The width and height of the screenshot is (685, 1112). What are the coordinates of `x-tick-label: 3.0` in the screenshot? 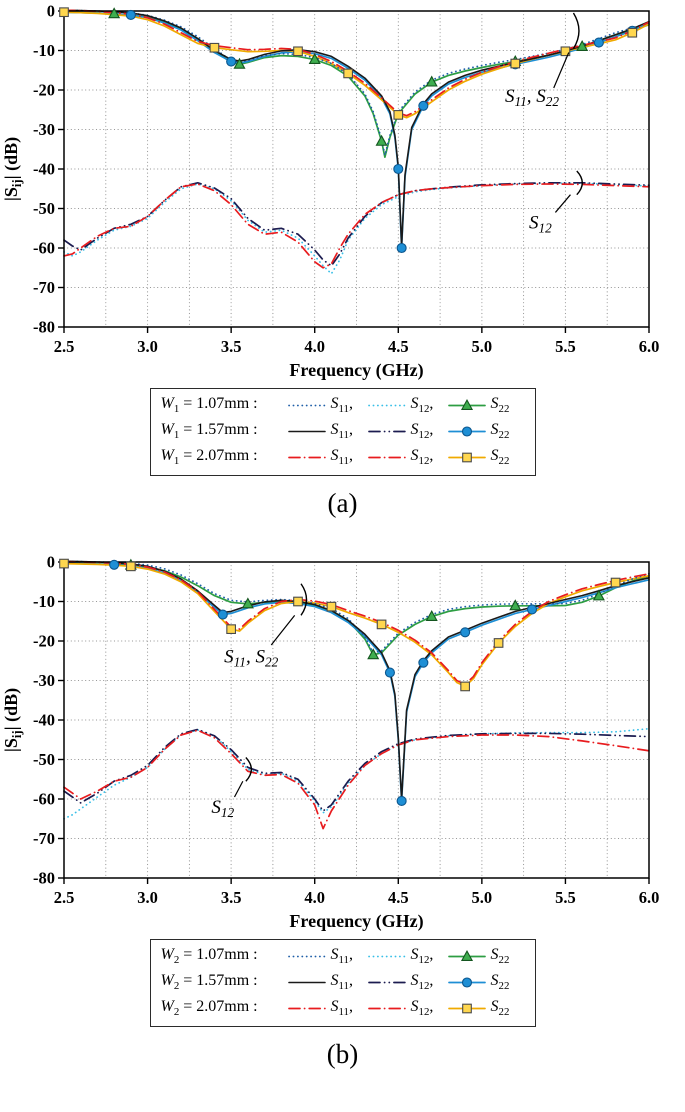 It's located at (147, 346).